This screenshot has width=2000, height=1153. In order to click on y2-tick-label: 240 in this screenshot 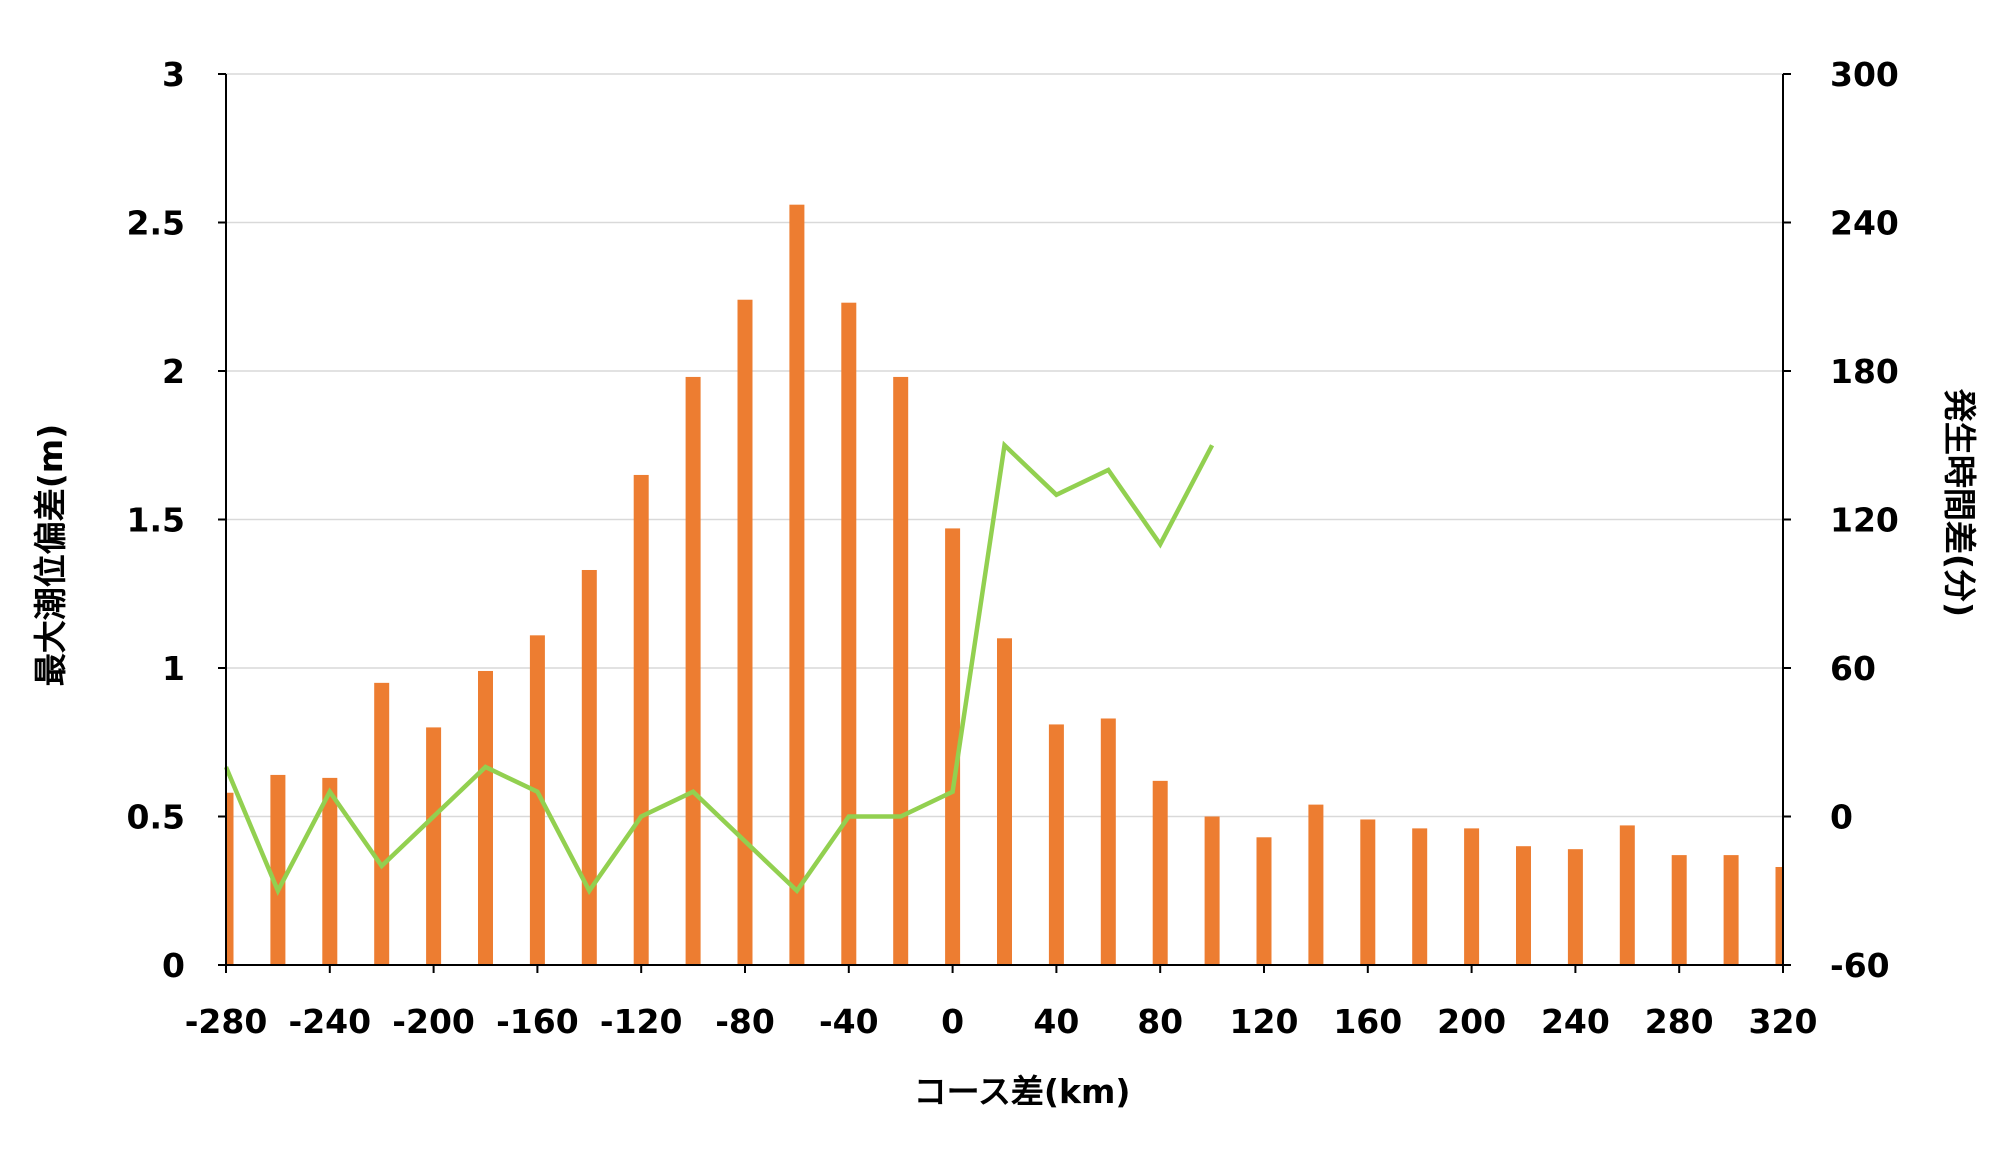, I will do `click(1864, 223)`.